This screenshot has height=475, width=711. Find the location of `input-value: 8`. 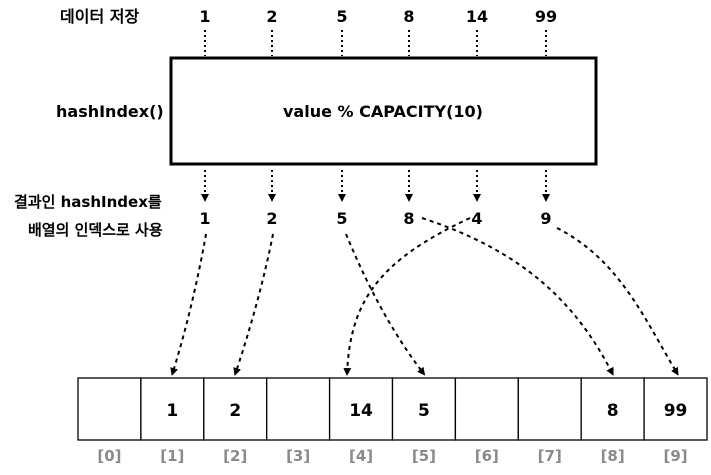

input-value: 8 is located at coordinates (408, 16).